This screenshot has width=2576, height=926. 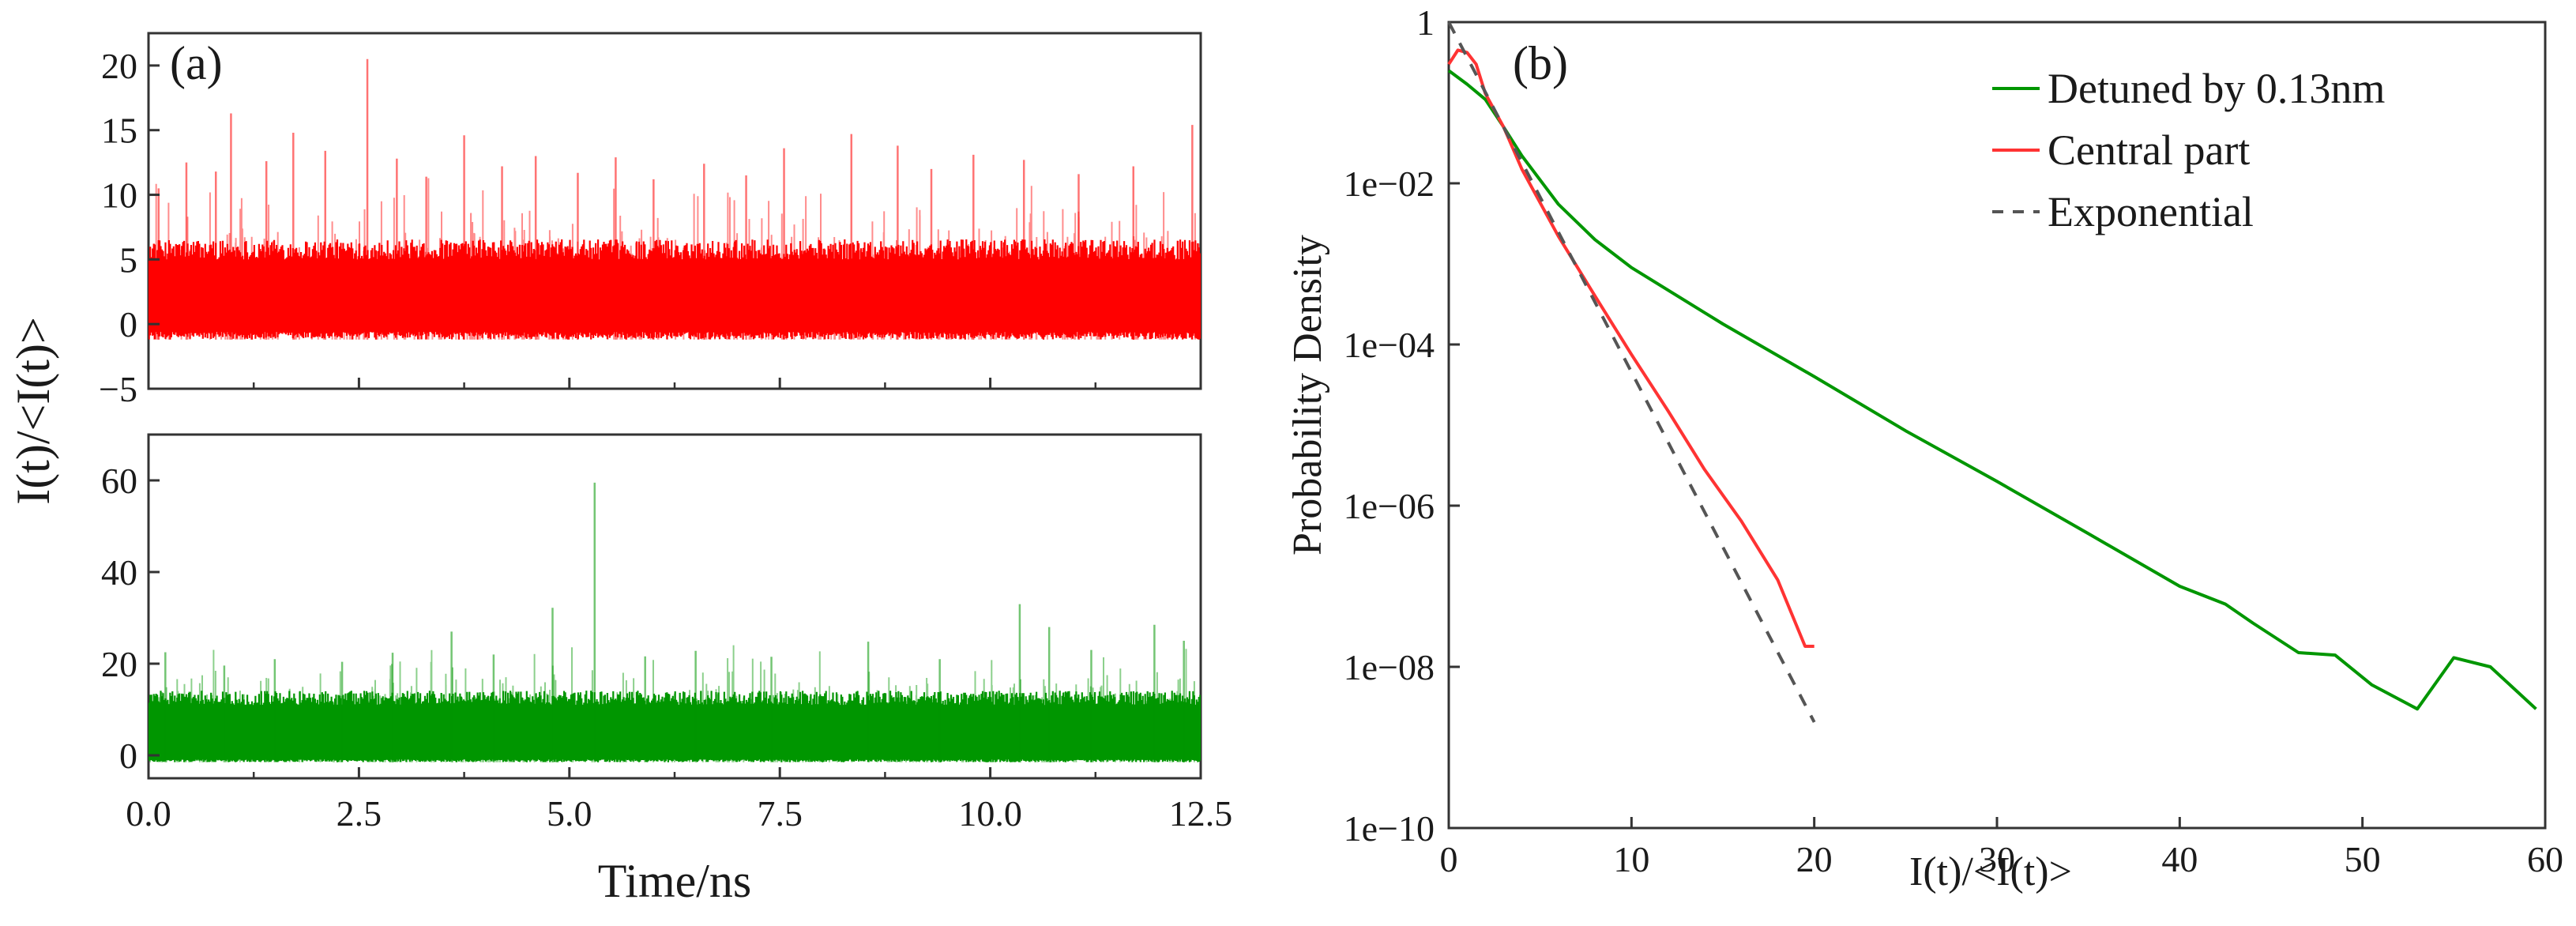 I want to click on y-tick-label: 1e−10, so click(x=1390, y=828).